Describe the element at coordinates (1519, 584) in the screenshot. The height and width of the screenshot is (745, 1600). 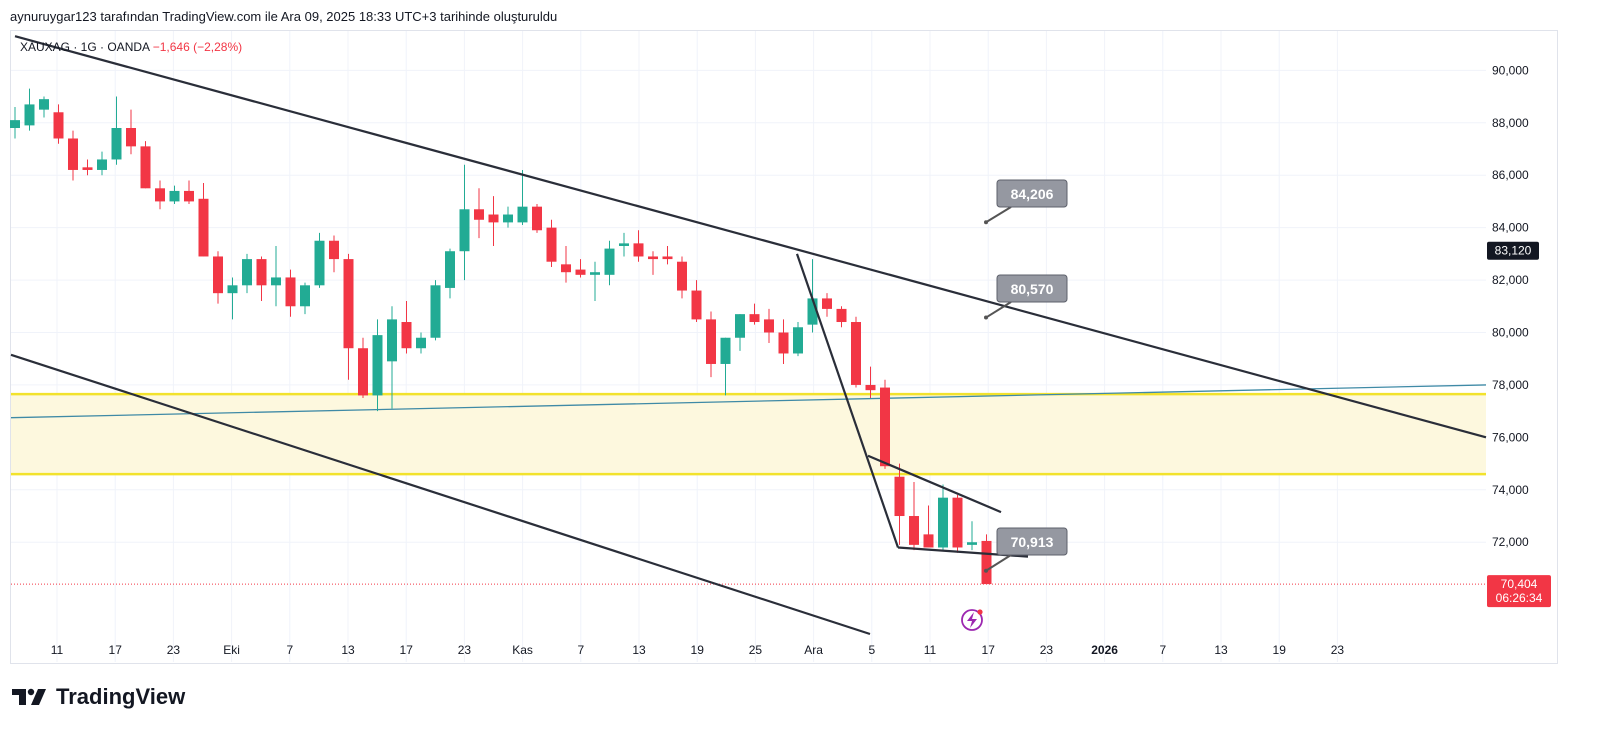
I see `current-price-label: 70,404` at that location.